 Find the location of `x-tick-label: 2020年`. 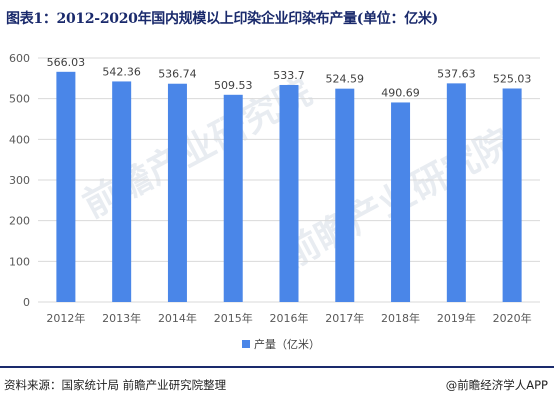

x-tick-label: 2020年 is located at coordinates (512, 318).